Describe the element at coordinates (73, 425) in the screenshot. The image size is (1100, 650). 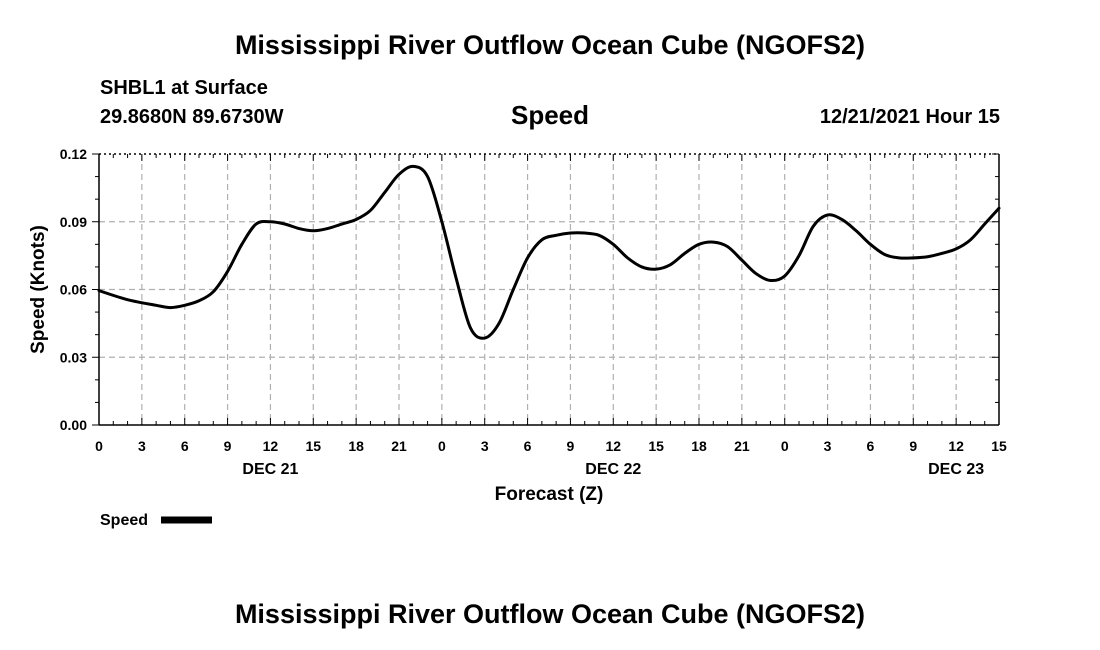
I see `y-tick-label: 0.00` at that location.